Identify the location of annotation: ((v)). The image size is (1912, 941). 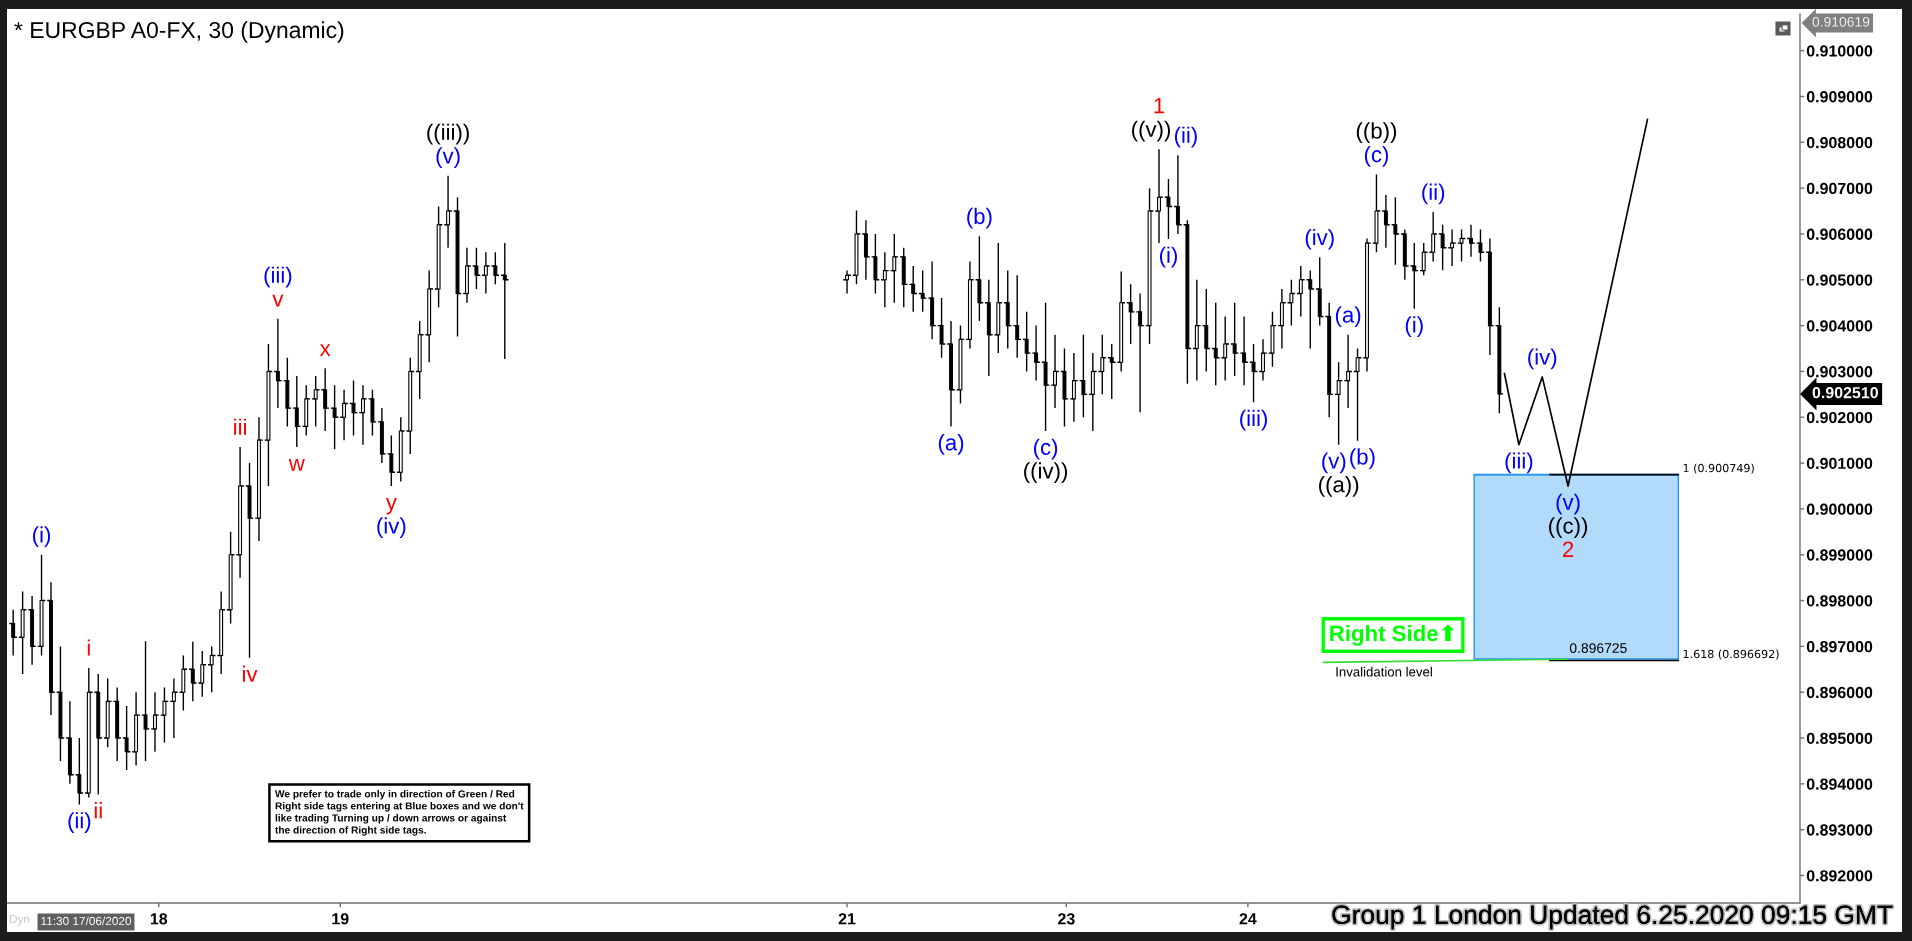
(1151, 131).